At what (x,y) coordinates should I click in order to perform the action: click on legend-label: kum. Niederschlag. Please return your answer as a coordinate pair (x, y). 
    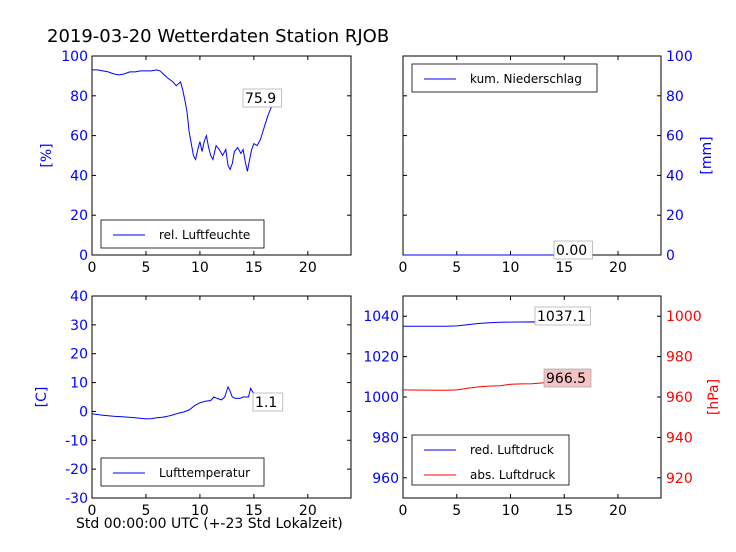
    Looking at the image, I should click on (526, 79).